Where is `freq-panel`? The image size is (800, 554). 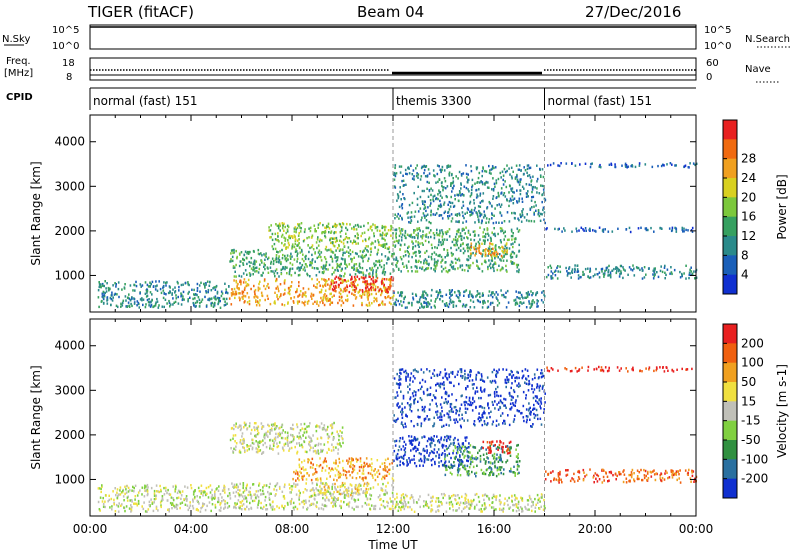 freq-panel is located at coordinates (393, 69).